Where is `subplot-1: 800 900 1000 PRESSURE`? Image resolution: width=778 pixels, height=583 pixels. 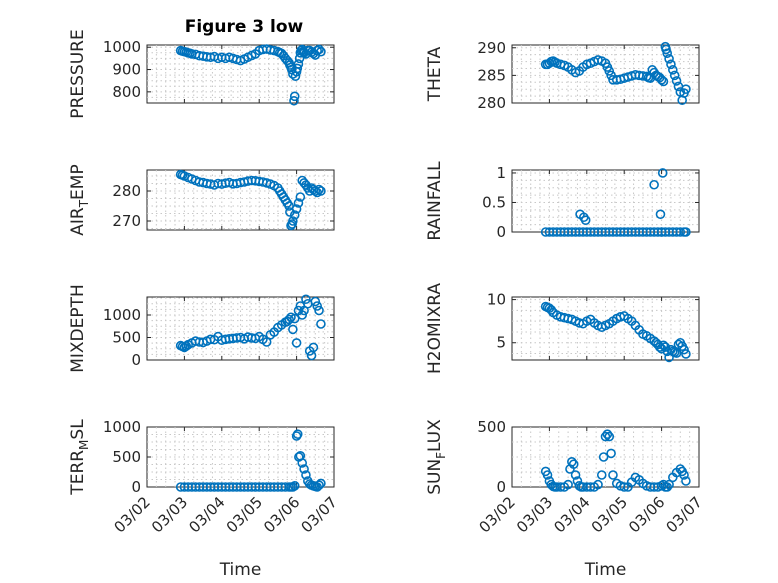 subplot-1: 800 900 1000 PRESSURE is located at coordinates (201, 74).